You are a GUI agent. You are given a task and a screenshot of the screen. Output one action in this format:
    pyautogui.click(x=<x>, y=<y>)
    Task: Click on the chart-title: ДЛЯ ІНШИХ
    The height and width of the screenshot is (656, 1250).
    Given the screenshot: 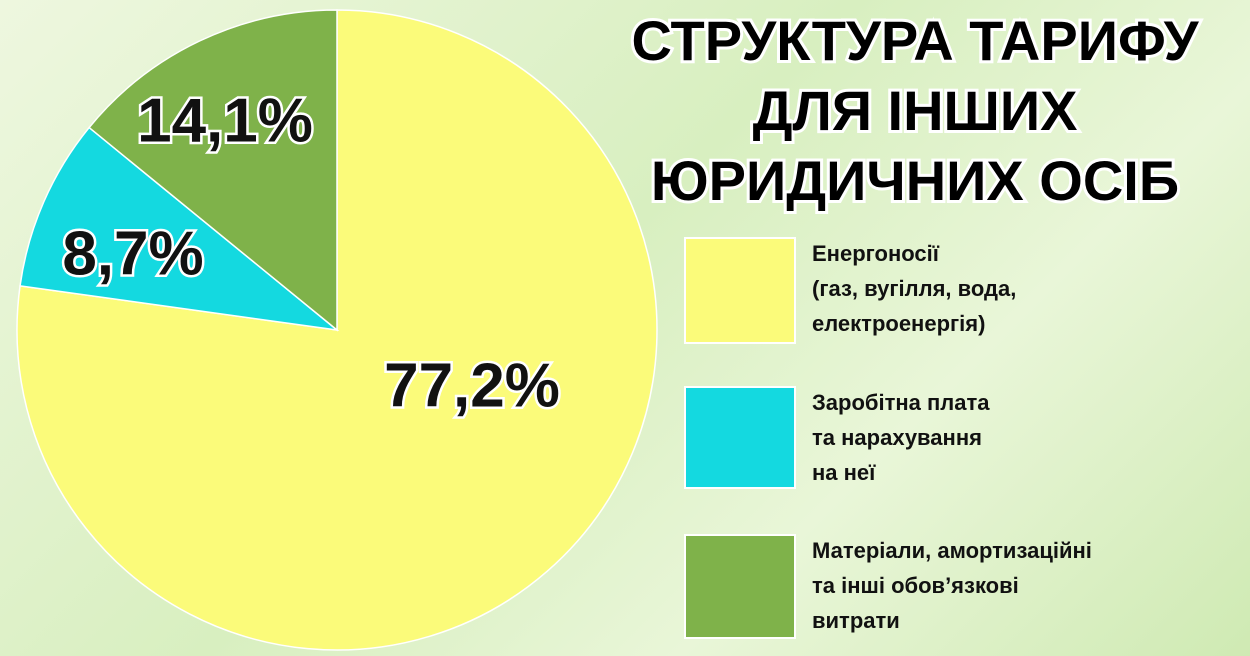 What is the action you would take?
    pyautogui.click(x=915, y=110)
    